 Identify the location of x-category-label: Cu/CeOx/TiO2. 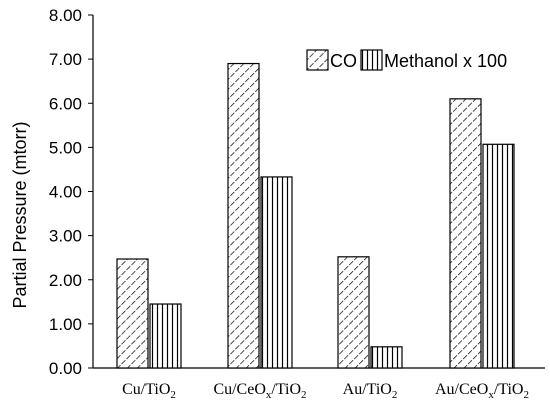
(259, 391).